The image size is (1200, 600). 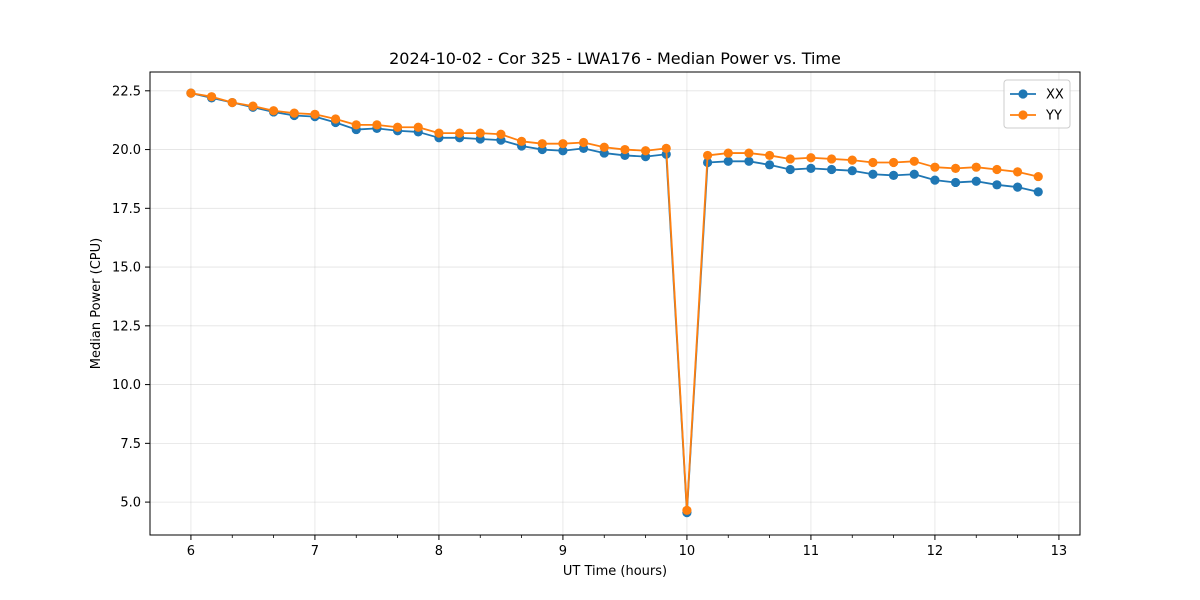 I want to click on x-tick-label: 6, so click(x=191, y=551).